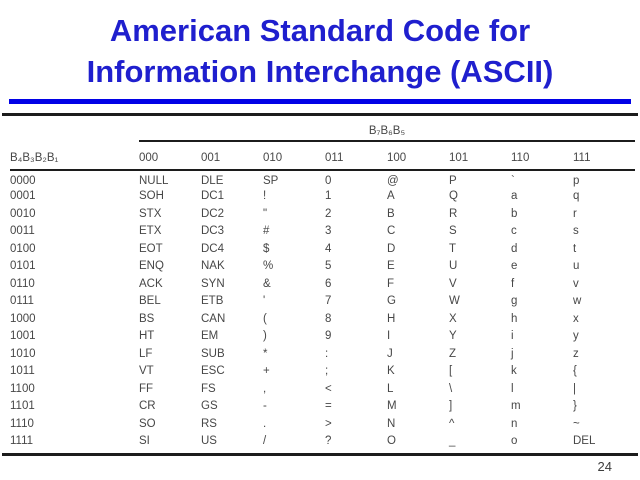 Image resolution: width=640 pixels, height=480 pixels. Describe the element at coordinates (391, 301) in the screenshot. I see `ascii-cell: G` at that location.